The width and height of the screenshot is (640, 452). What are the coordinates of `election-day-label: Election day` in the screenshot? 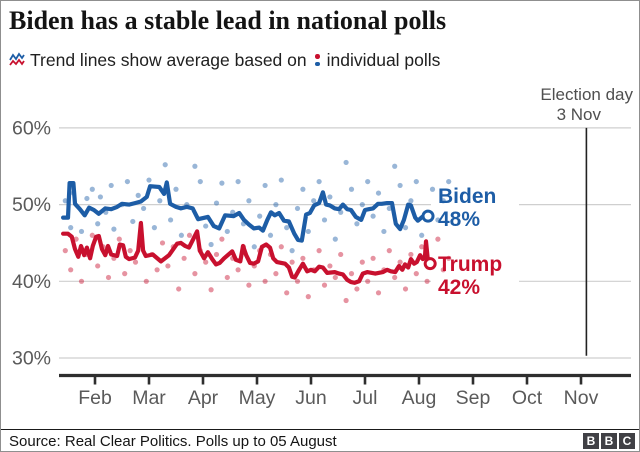 It's located at (586, 94).